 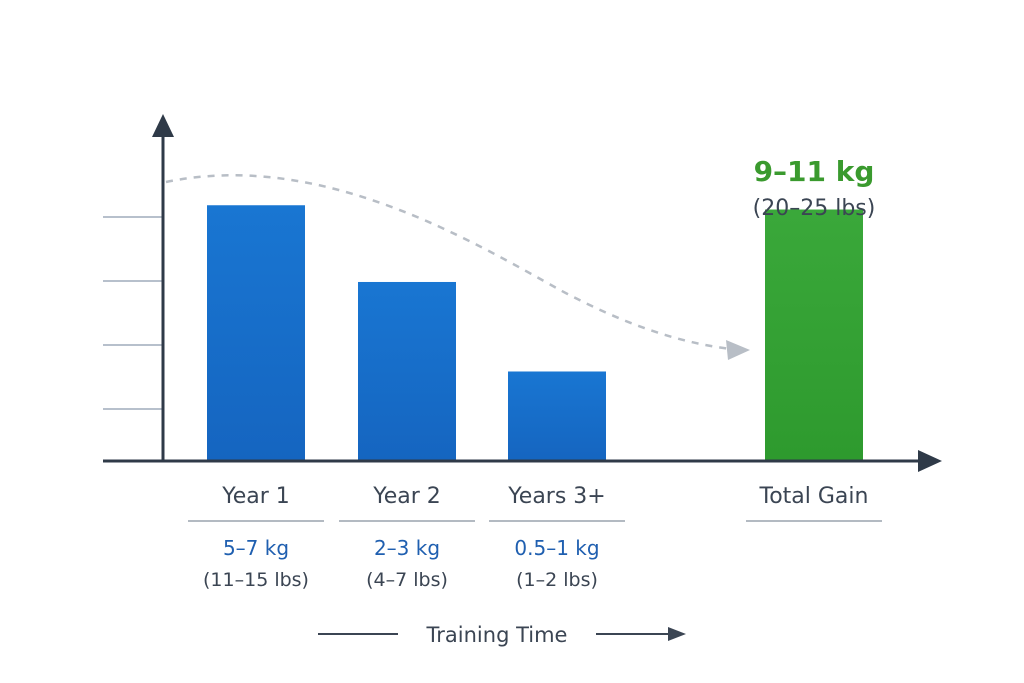 What do you see at coordinates (814, 335) in the screenshot?
I see `bar-total-gain` at bounding box center [814, 335].